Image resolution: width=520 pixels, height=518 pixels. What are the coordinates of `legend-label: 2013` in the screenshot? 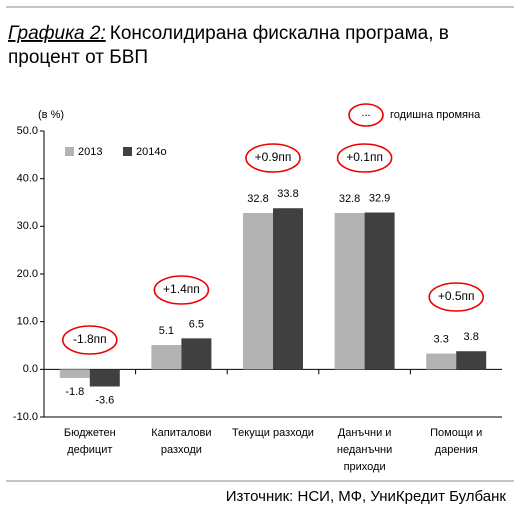 It's located at (90, 152).